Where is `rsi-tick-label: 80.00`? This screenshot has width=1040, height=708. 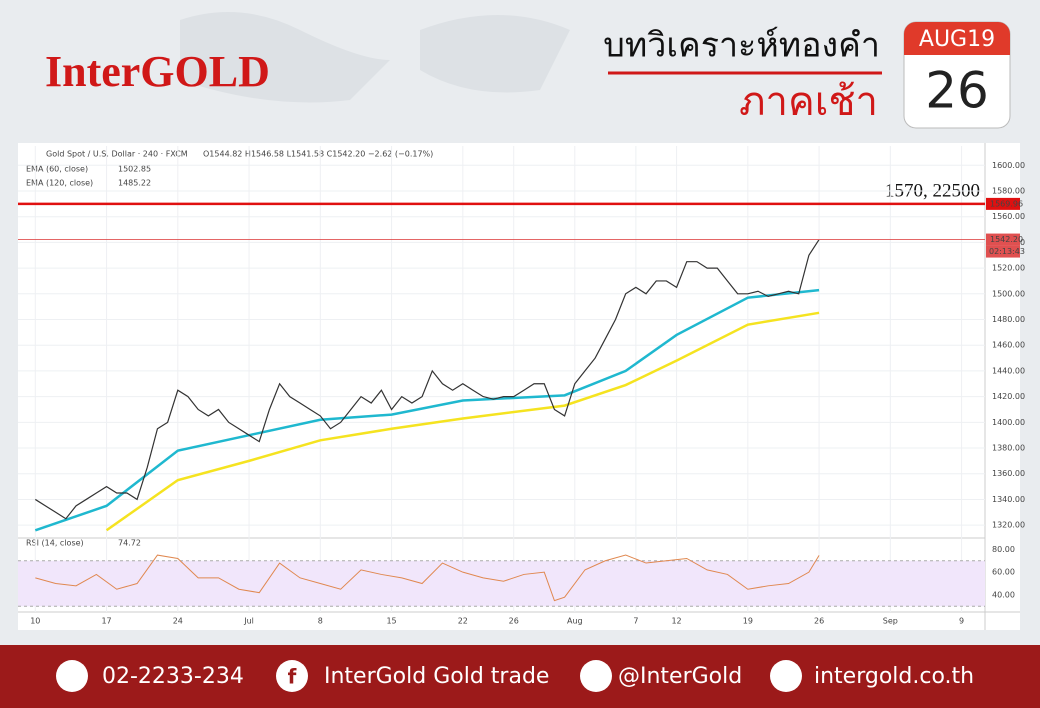
rsi-tick-label: 80.00 is located at coordinates (1003, 549).